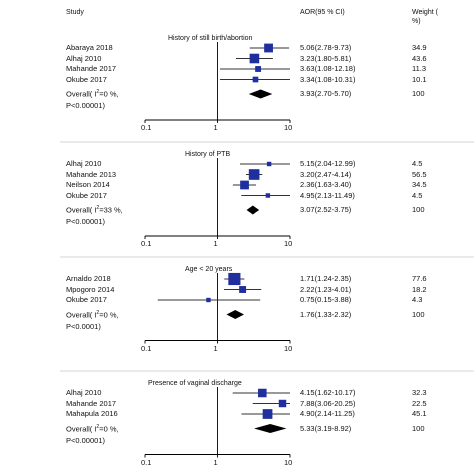 The image size is (474, 474). What do you see at coordinates (419, 392) in the screenshot?
I see `study-weight: 32.3` at bounding box center [419, 392].